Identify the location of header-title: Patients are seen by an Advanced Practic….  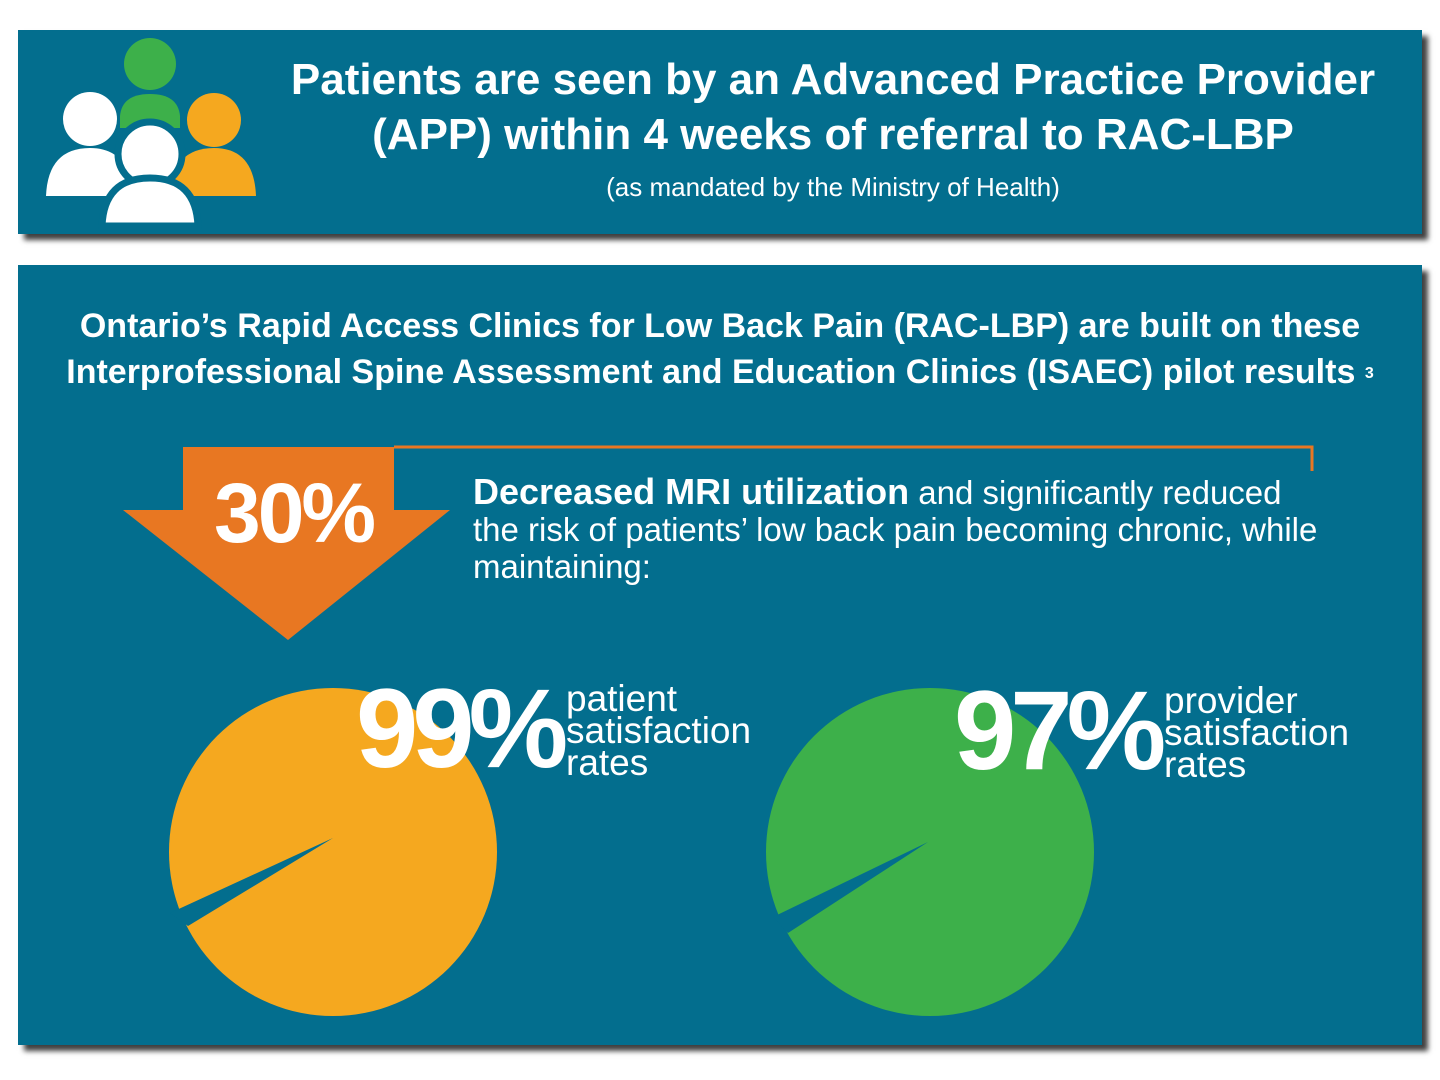
(833, 107).